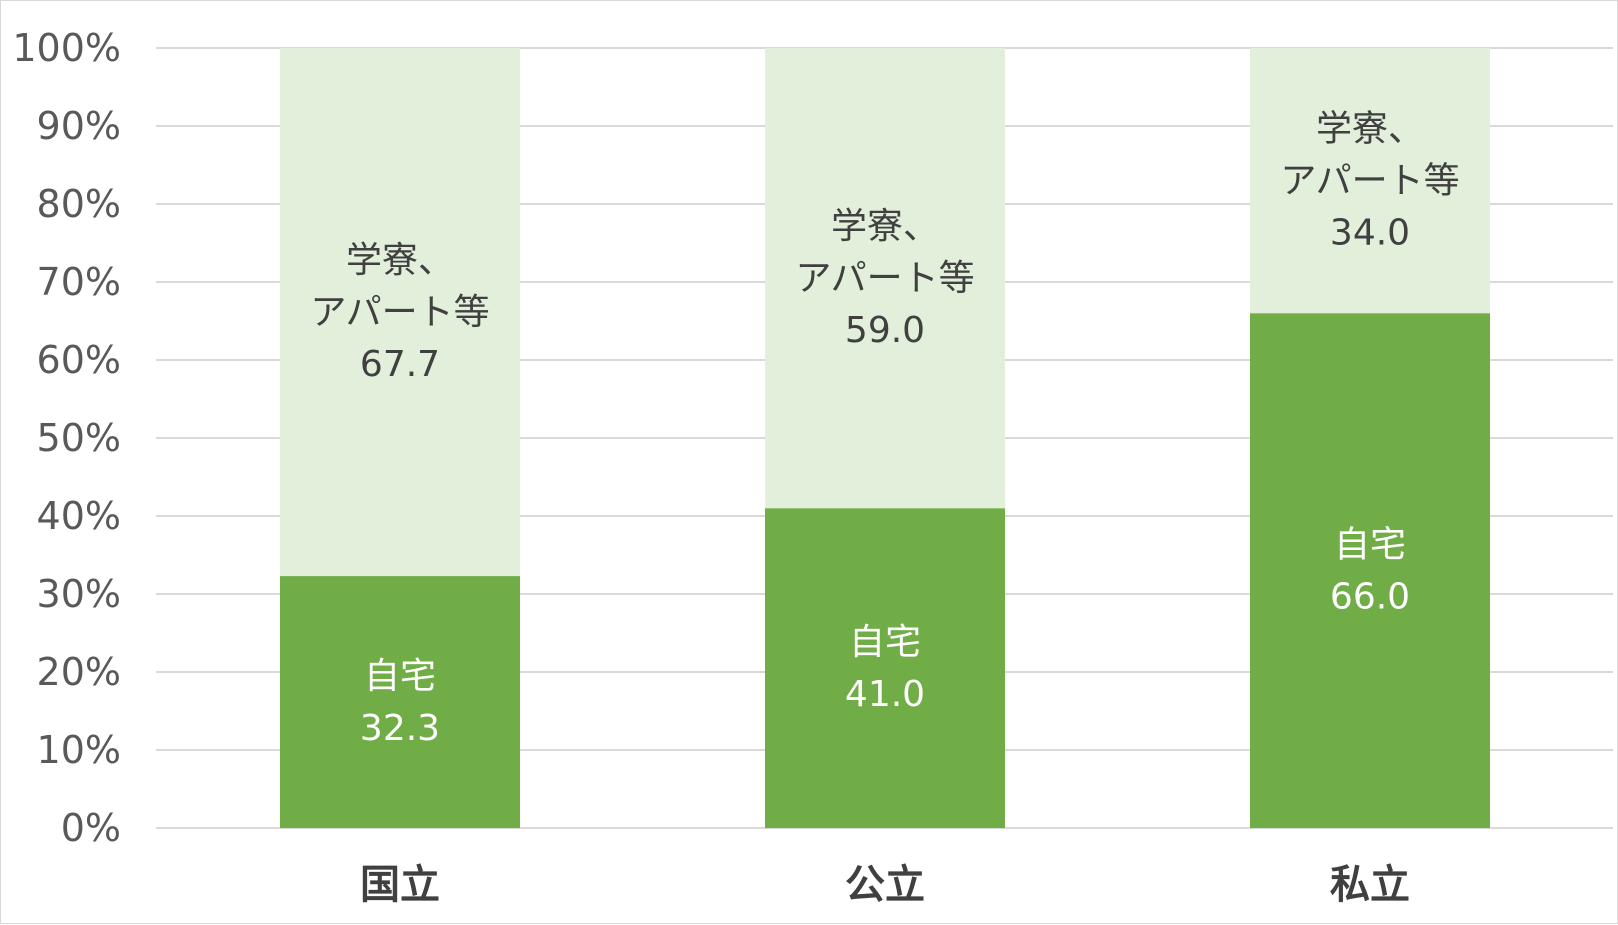 The height and width of the screenshot is (925, 1618). What do you see at coordinates (1370, 233) in the screenshot?
I see `data-label: 34.0` at bounding box center [1370, 233].